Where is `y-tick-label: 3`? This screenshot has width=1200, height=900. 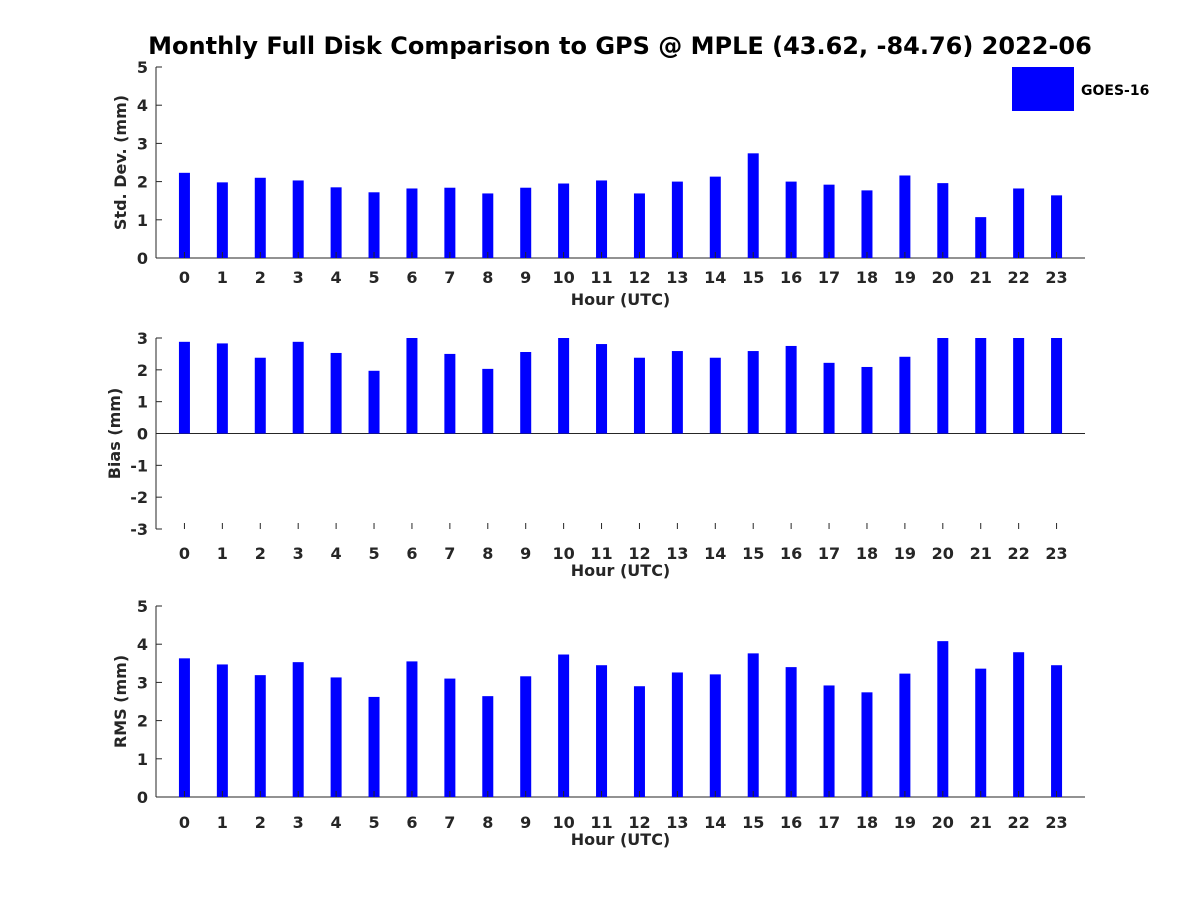 y-tick-label: 3 is located at coordinates (142, 682).